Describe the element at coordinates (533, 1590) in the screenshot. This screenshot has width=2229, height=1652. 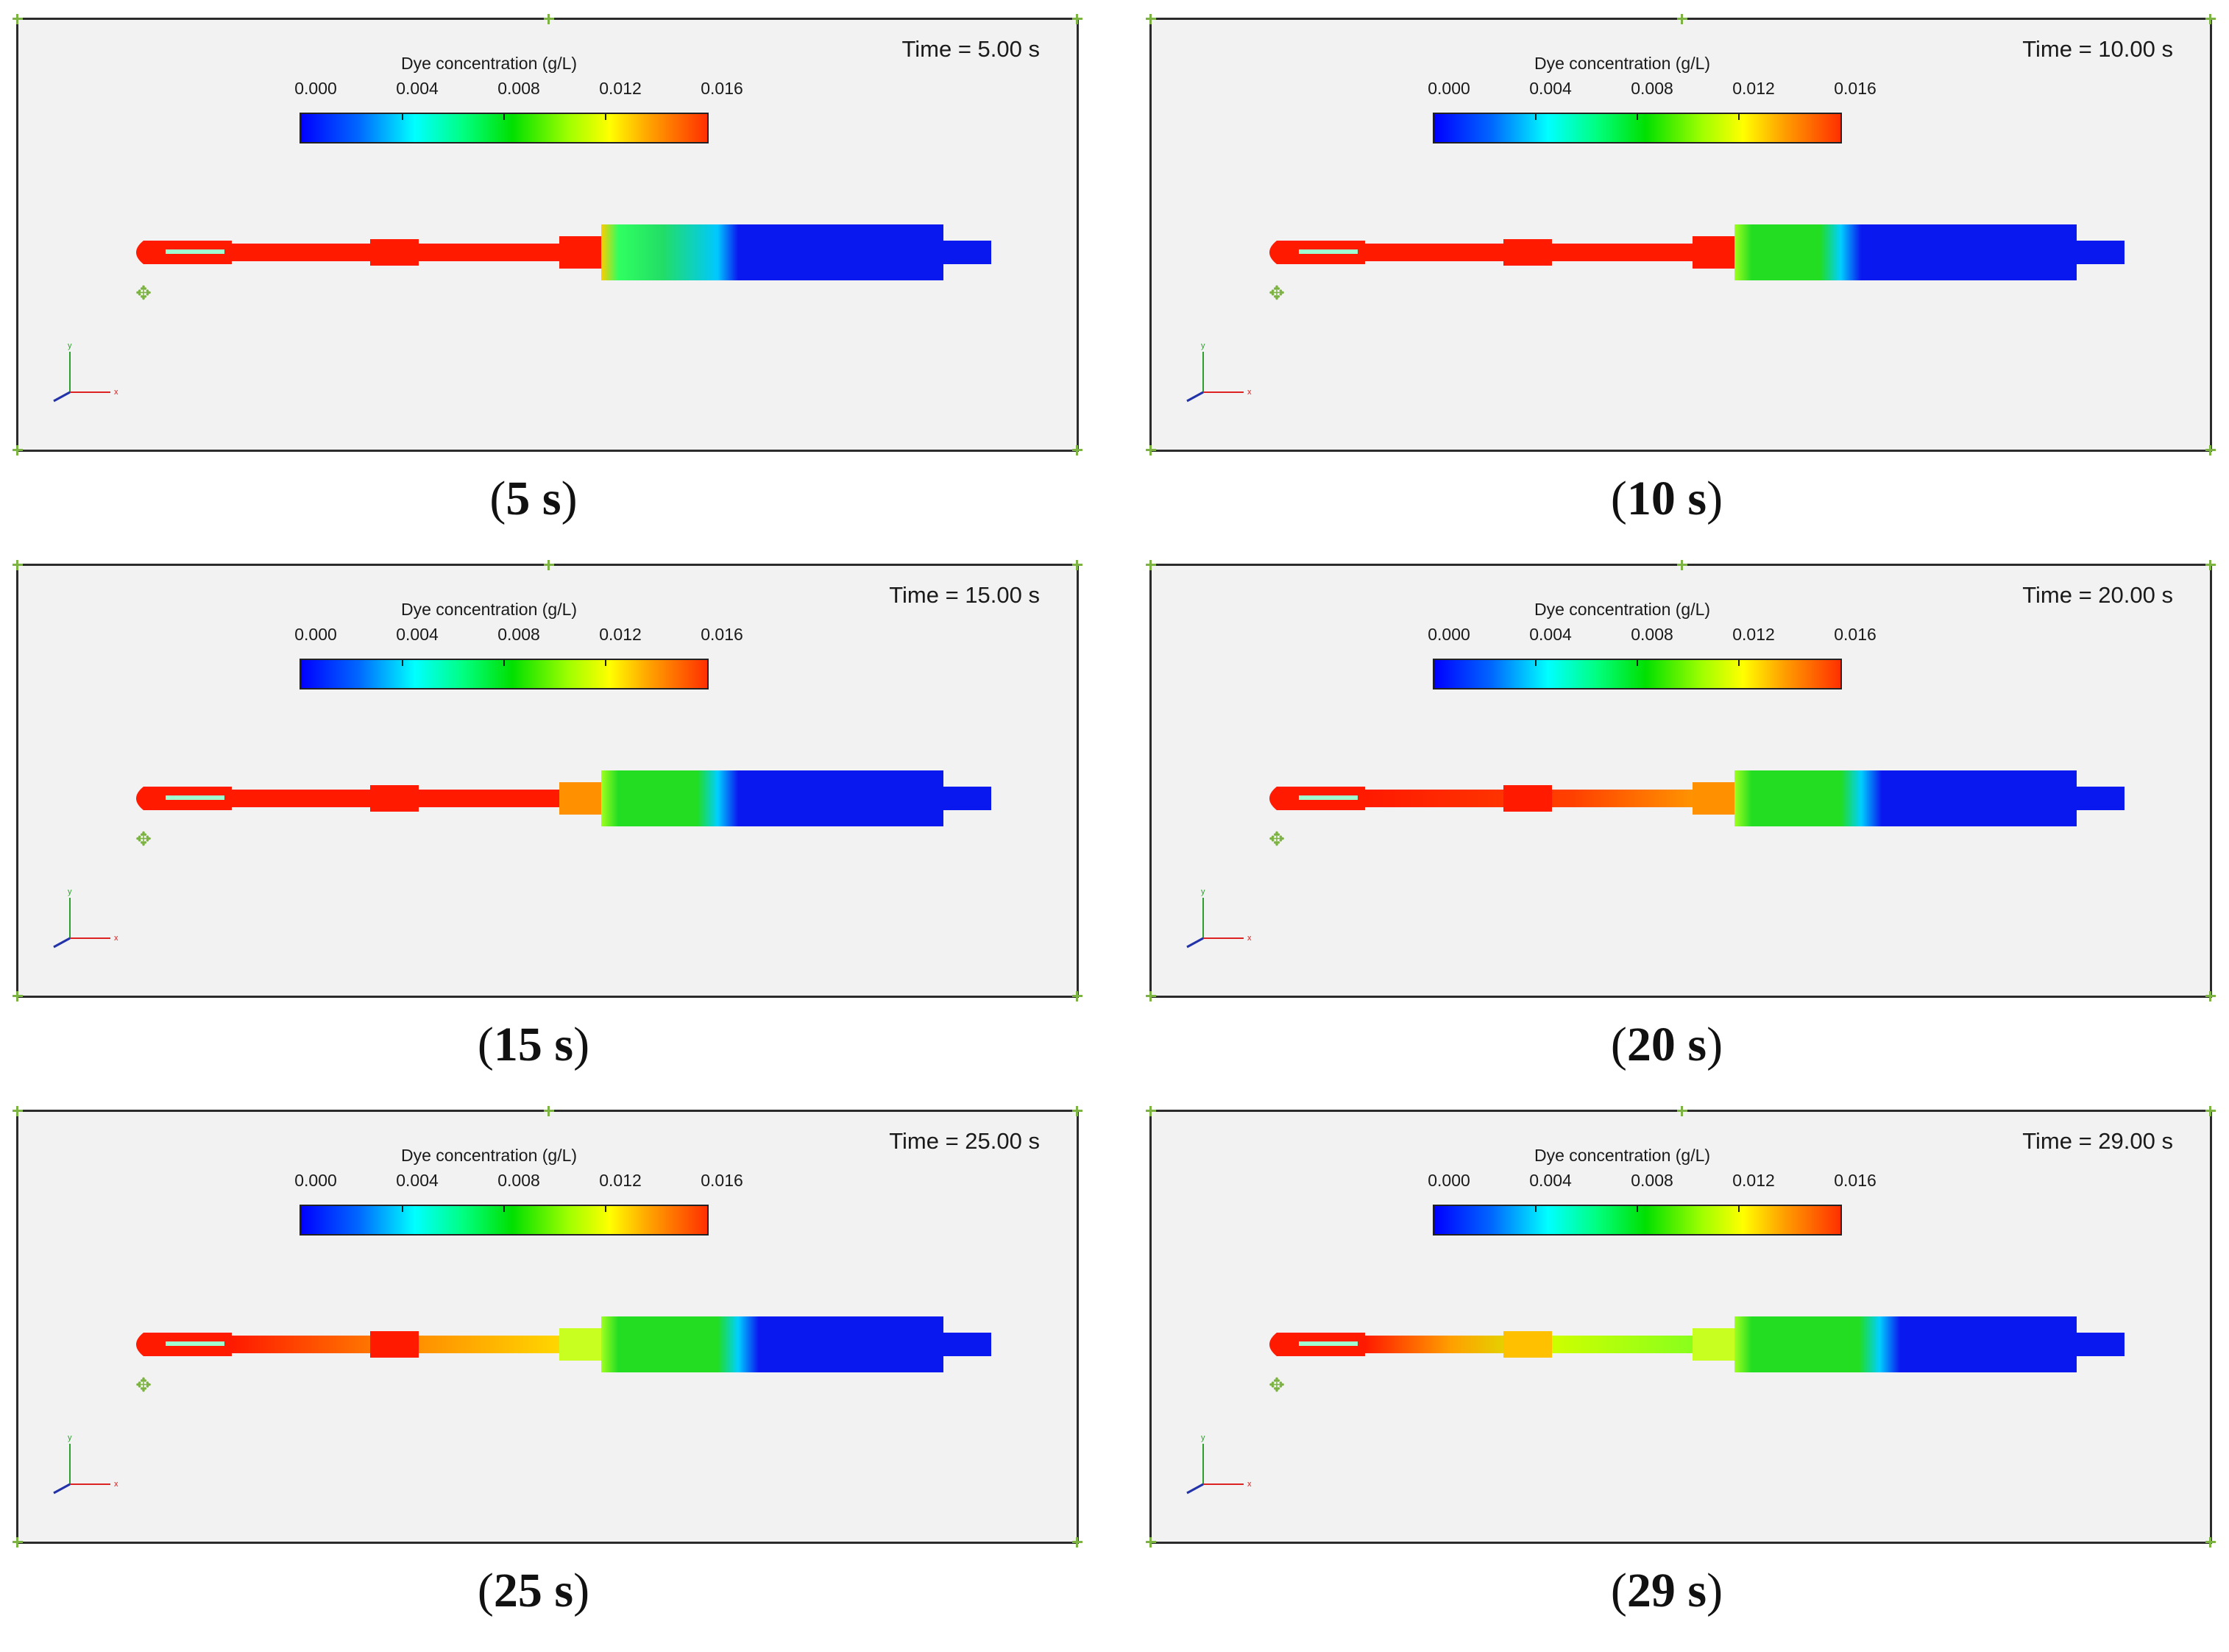
I see `panel-caption: (25 s)` at that location.